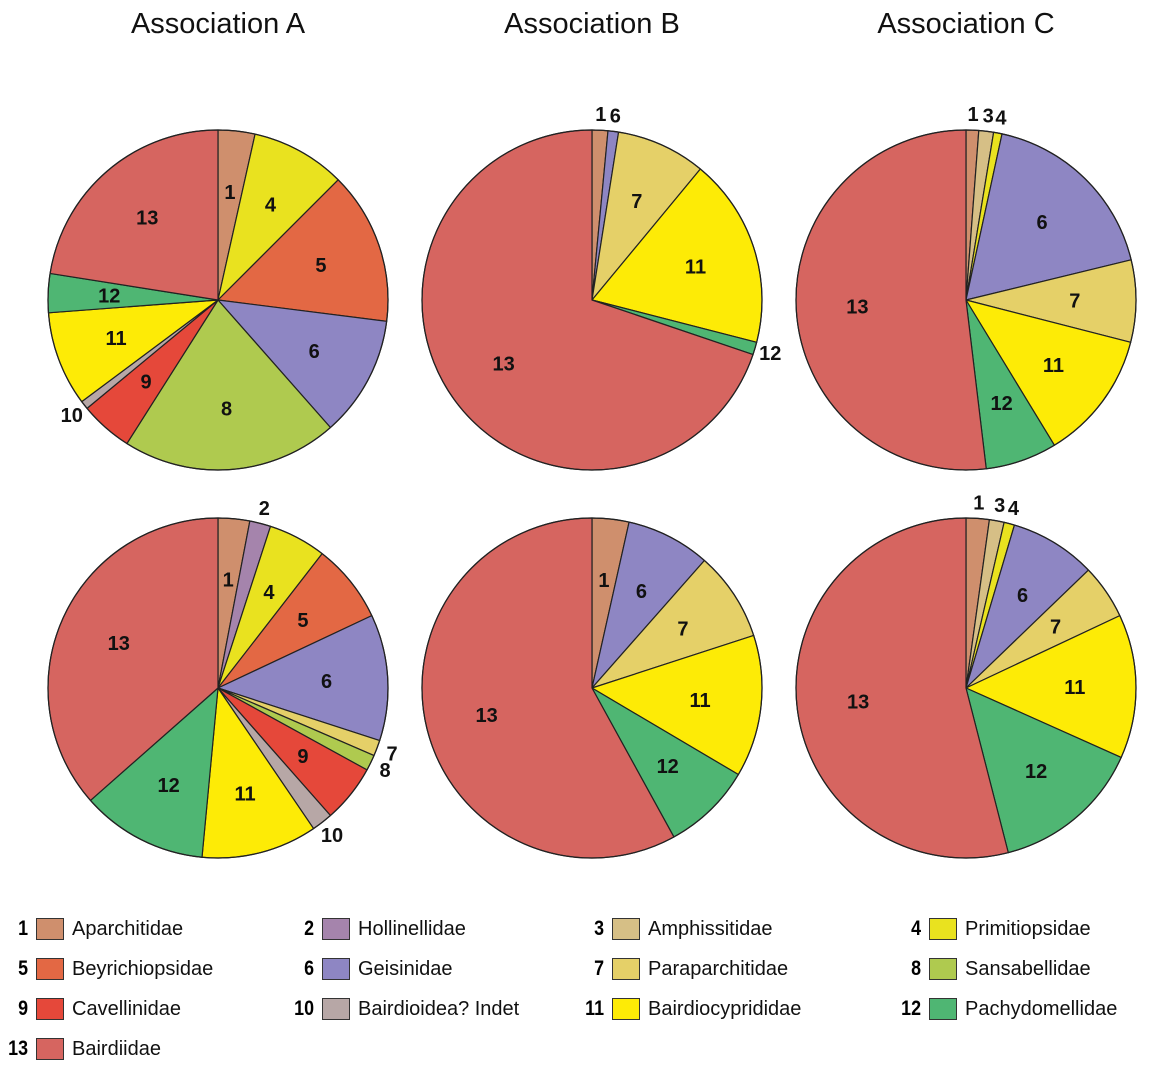 The width and height of the screenshot is (1153, 1065). I want to click on legend-label: Geisinidae, so click(405, 968).